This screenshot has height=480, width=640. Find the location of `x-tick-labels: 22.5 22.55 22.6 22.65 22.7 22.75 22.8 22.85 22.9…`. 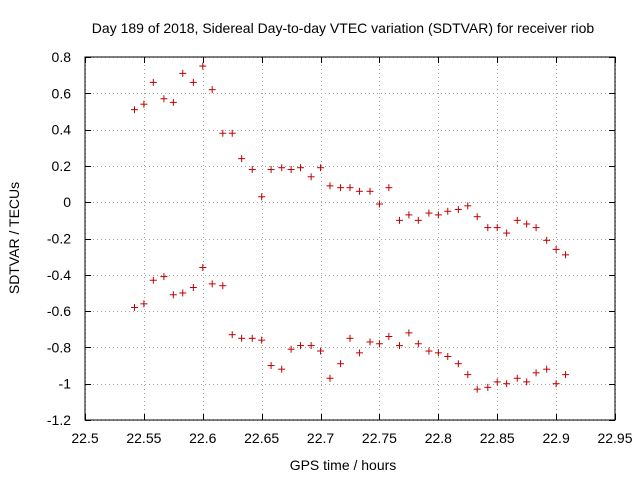

x-tick-labels: 22.5 22.55 22.6 22.65 22.7 22.75 22.8 22.85 22.9… is located at coordinates (351, 438).